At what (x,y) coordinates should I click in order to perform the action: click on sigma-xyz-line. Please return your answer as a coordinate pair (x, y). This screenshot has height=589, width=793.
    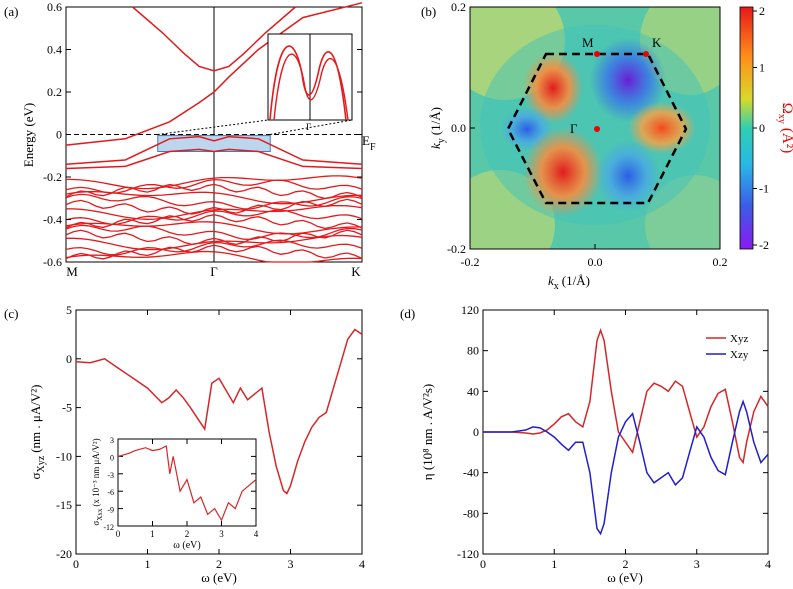
    Looking at the image, I should click on (219, 411).